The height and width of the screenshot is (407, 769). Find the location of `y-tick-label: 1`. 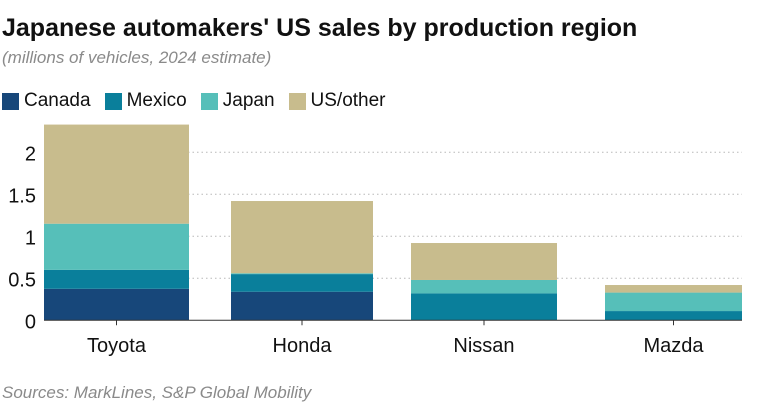

y-tick-label: 1 is located at coordinates (30, 238).